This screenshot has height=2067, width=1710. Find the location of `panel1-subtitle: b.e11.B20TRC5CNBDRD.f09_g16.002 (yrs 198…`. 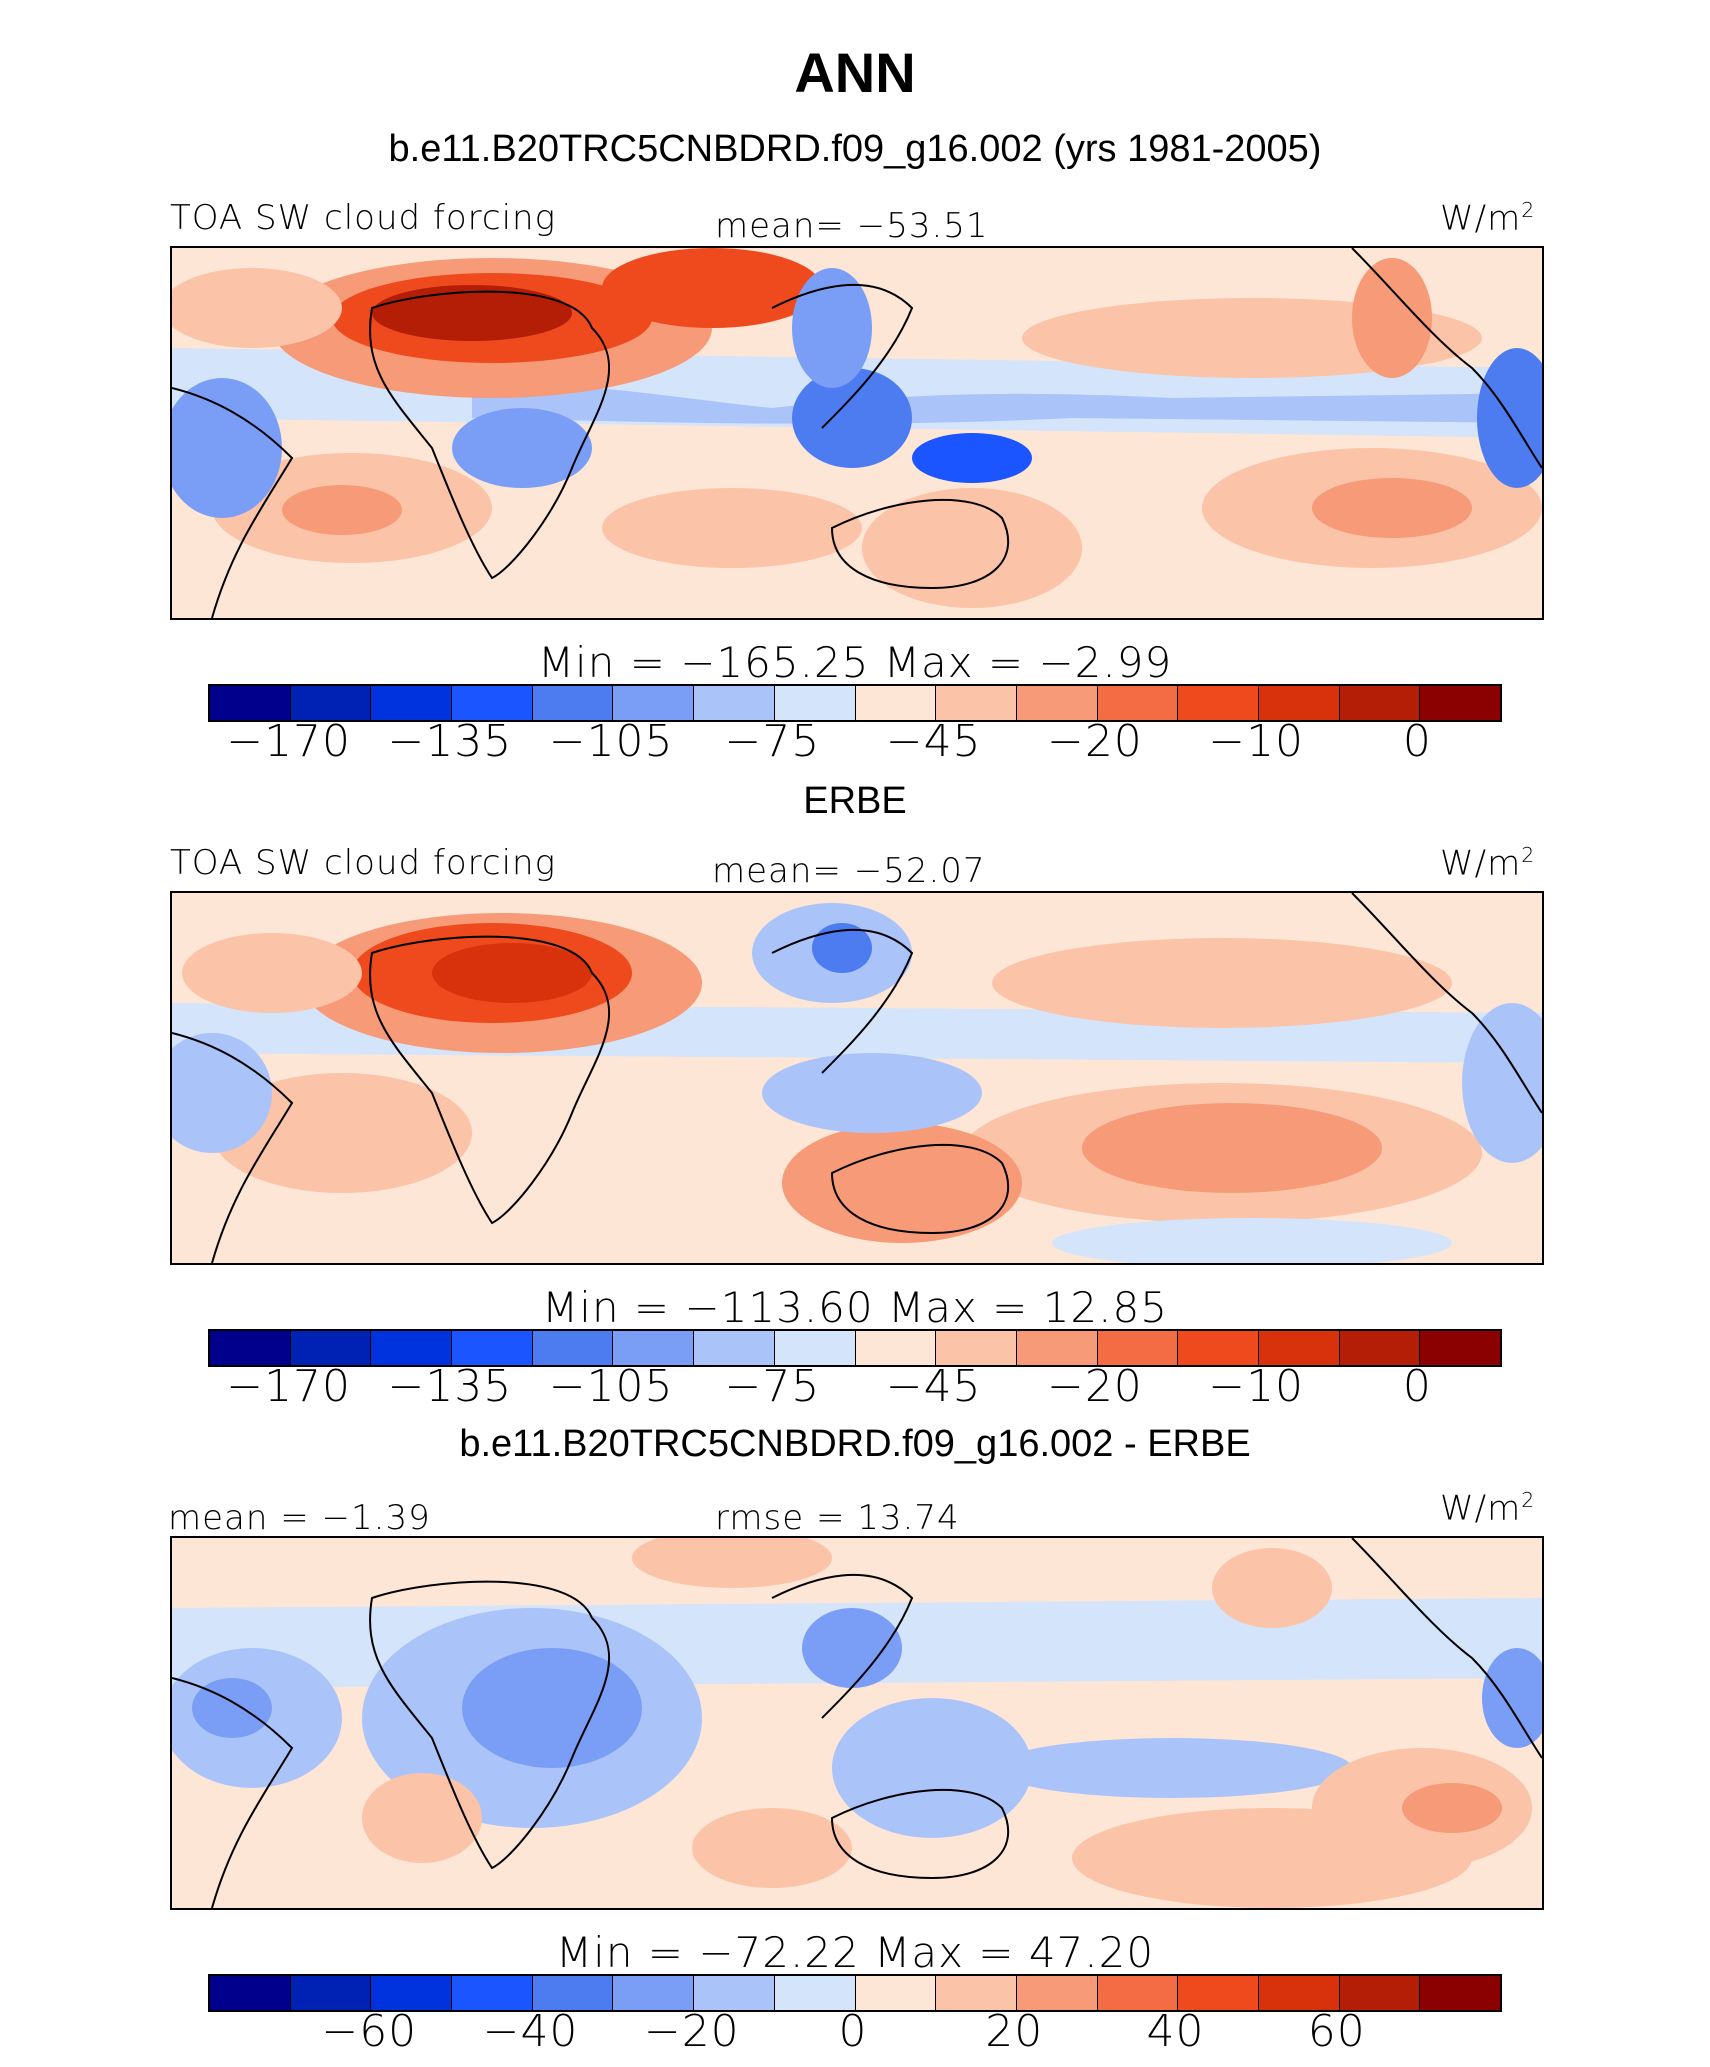

panel1-subtitle: b.e11.B20TRC5CNBDRD.f09_g16.002 (yrs 198… is located at coordinates (855, 149).